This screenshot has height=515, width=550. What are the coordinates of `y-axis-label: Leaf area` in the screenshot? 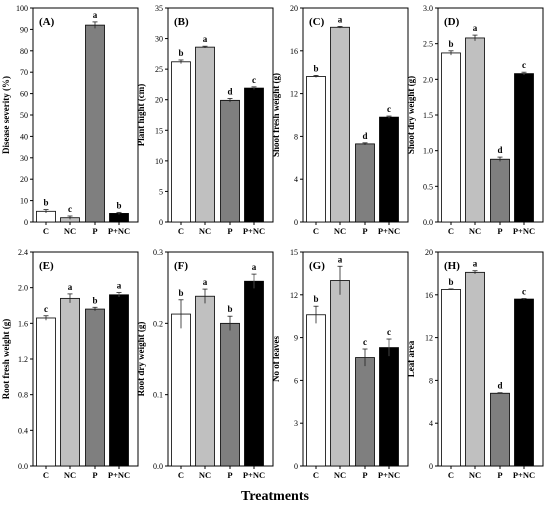 It's located at (411, 358).